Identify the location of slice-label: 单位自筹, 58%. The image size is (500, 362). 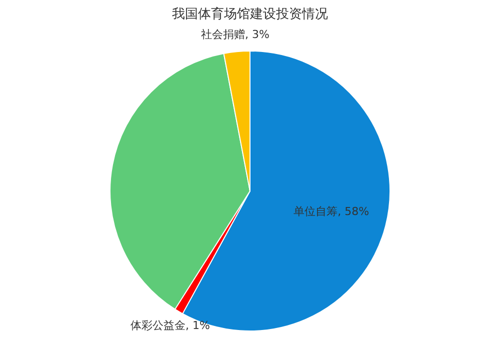
(332, 211).